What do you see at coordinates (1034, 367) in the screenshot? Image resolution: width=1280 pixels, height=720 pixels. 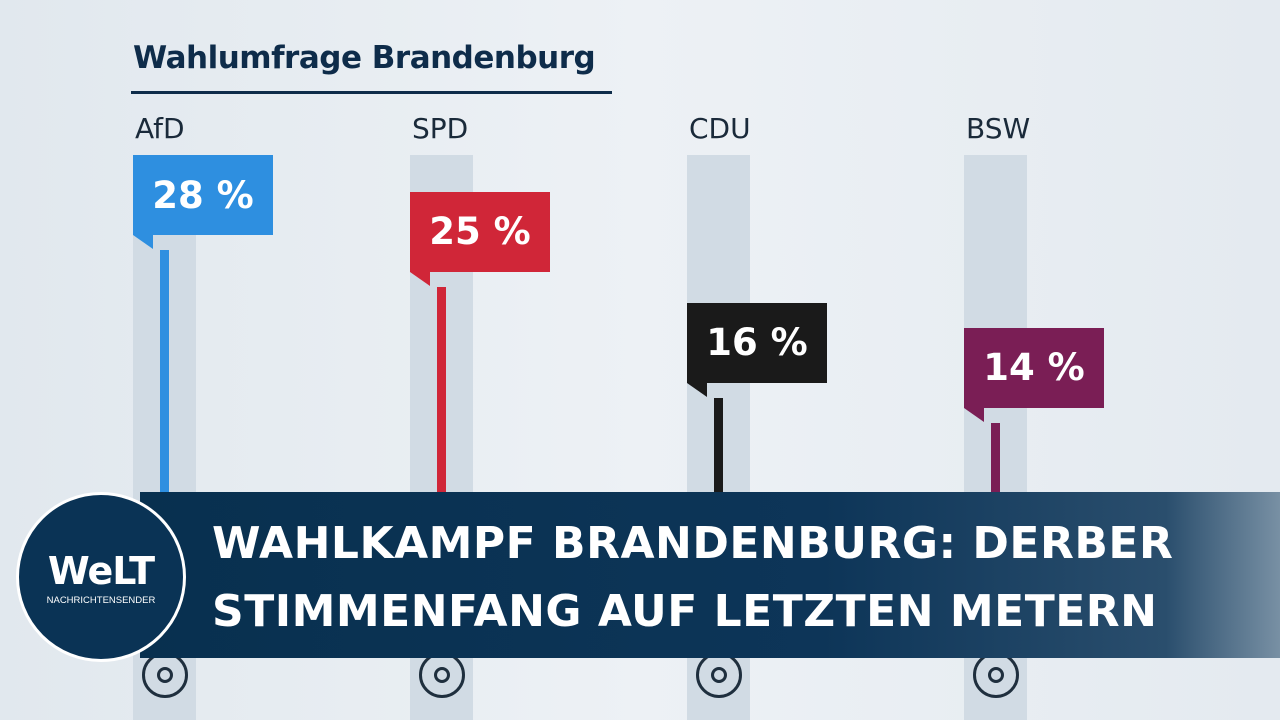 I see `value-label-bsw: 14 %` at bounding box center [1034, 367].